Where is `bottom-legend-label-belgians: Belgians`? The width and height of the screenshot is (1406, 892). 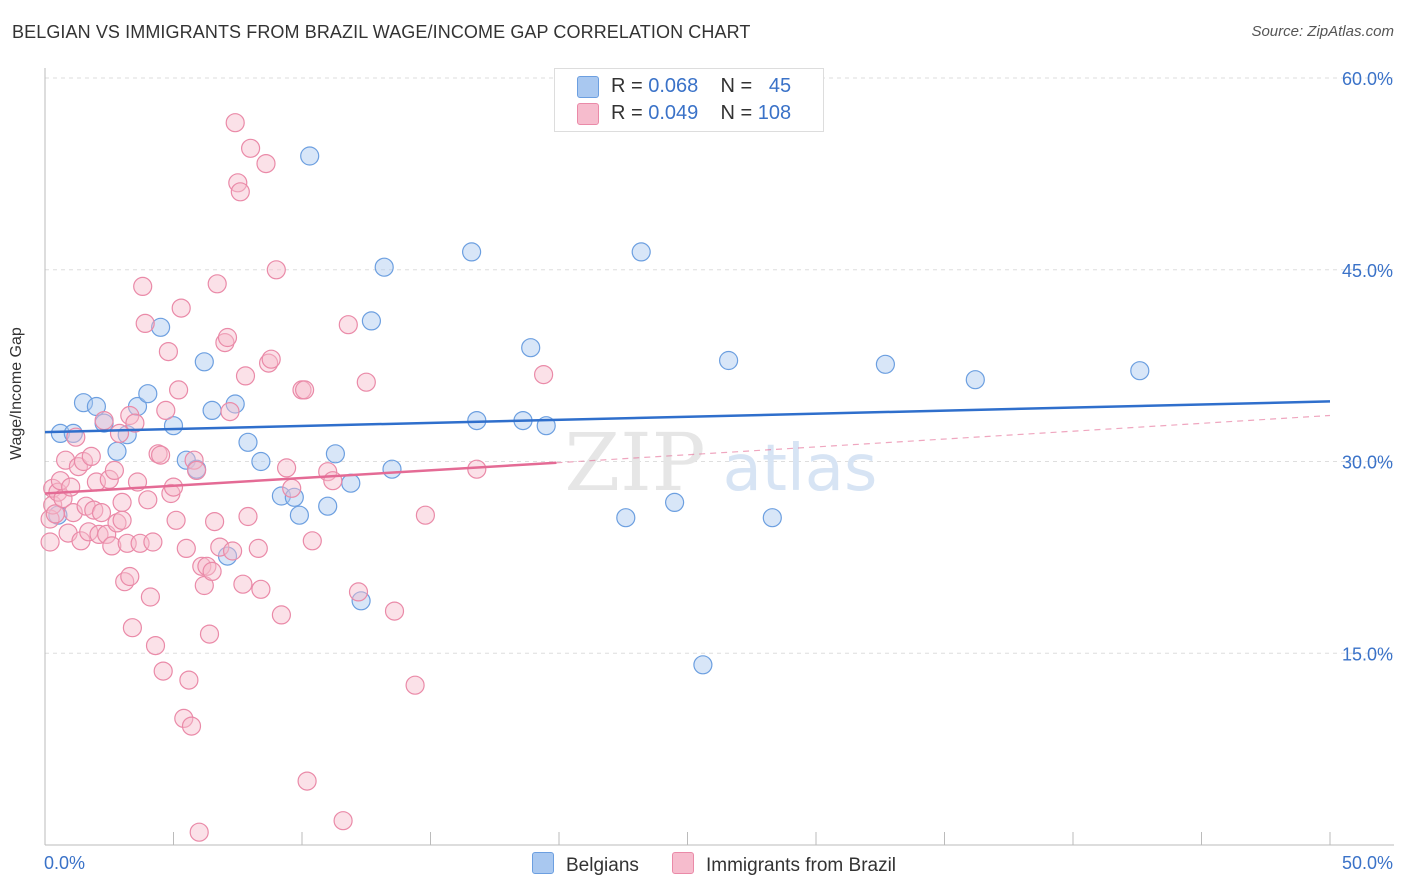 bottom-legend-label-belgians: Belgians is located at coordinates (602, 865).